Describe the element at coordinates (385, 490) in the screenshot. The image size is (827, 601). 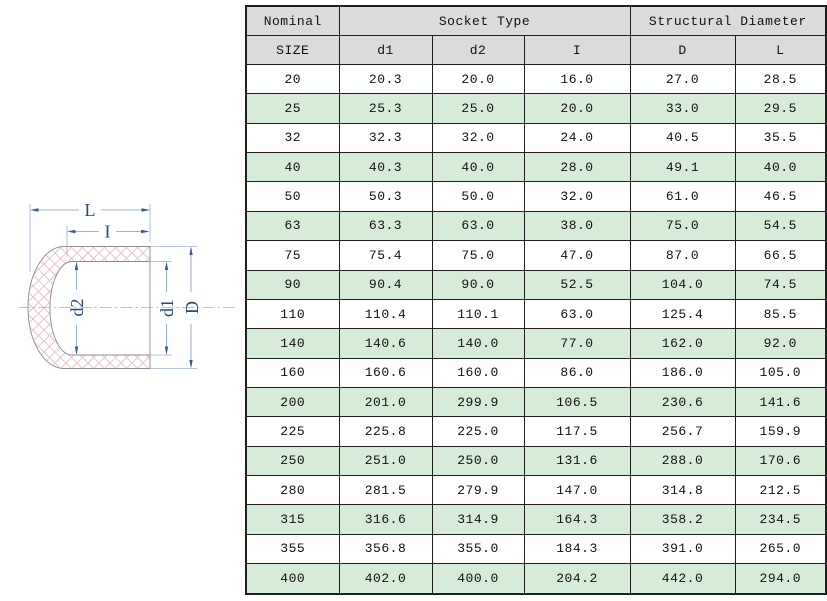
I see `table-cell: 281.5` at that location.